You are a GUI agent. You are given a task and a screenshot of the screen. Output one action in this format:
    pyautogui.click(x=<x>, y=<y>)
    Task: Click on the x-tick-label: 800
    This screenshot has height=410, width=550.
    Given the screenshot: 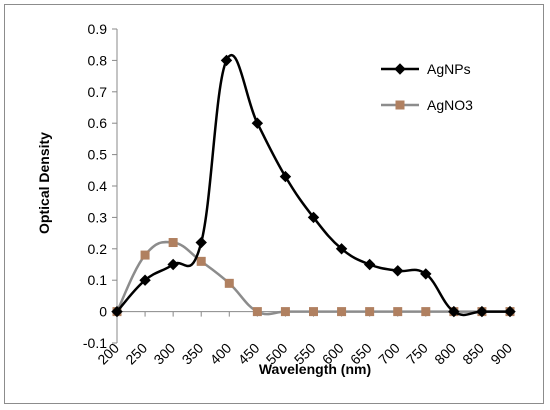 What is the action you would take?
    pyautogui.click(x=445, y=354)
    